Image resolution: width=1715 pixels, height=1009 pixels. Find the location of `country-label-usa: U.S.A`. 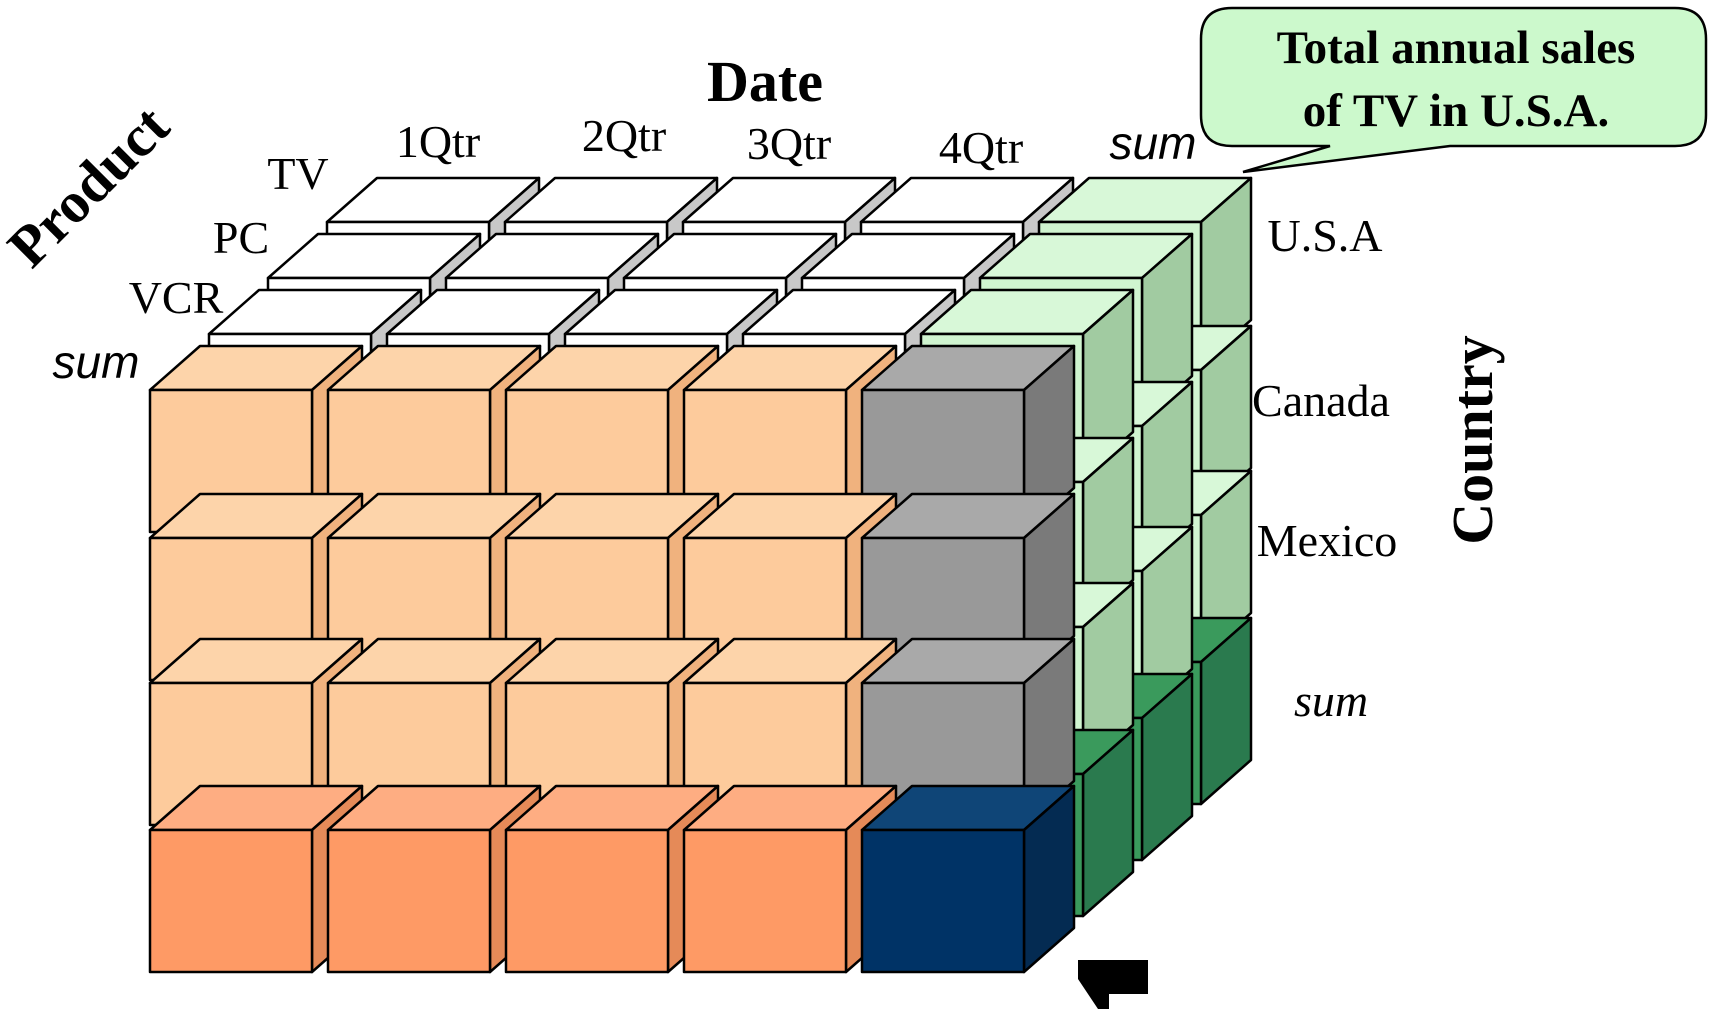

country-label-usa: U.S.A is located at coordinates (1324, 235).